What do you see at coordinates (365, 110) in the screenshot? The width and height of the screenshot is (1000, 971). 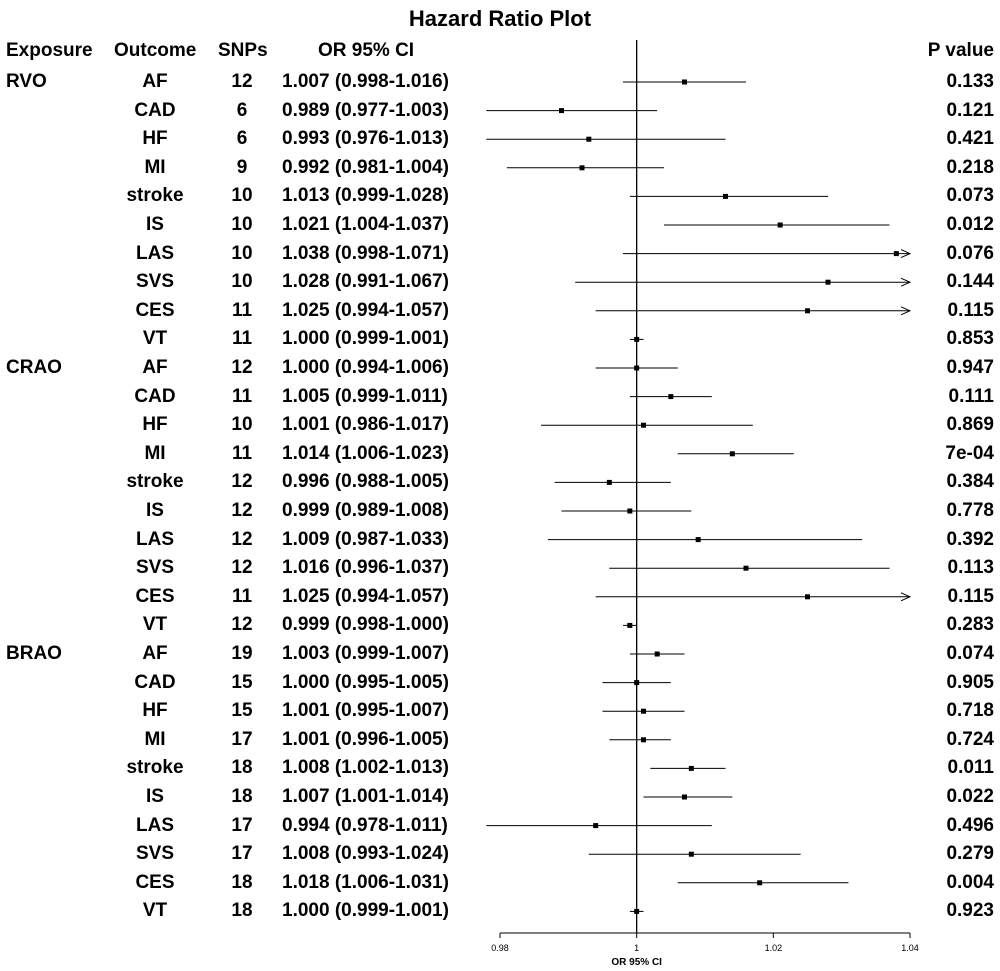 I see `or-ci-value: 0.989 (0.977-1.003)` at bounding box center [365, 110].